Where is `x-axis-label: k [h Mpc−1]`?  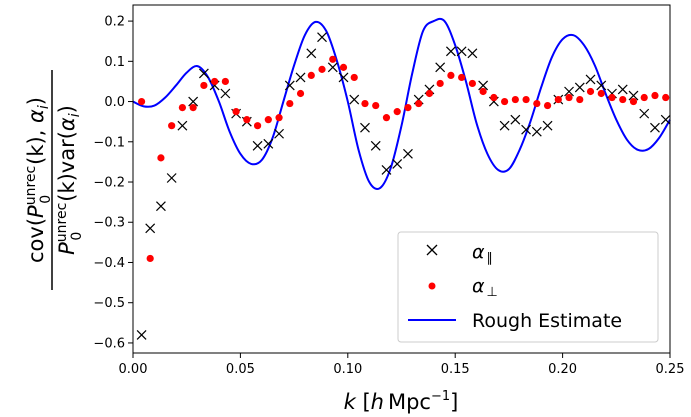
x-axis-label: k [h Mpc−1] is located at coordinates (401, 401).